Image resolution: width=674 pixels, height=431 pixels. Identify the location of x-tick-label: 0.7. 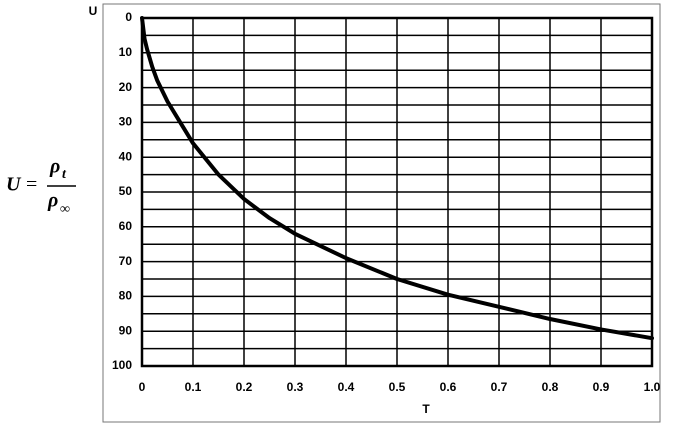
(499, 387).